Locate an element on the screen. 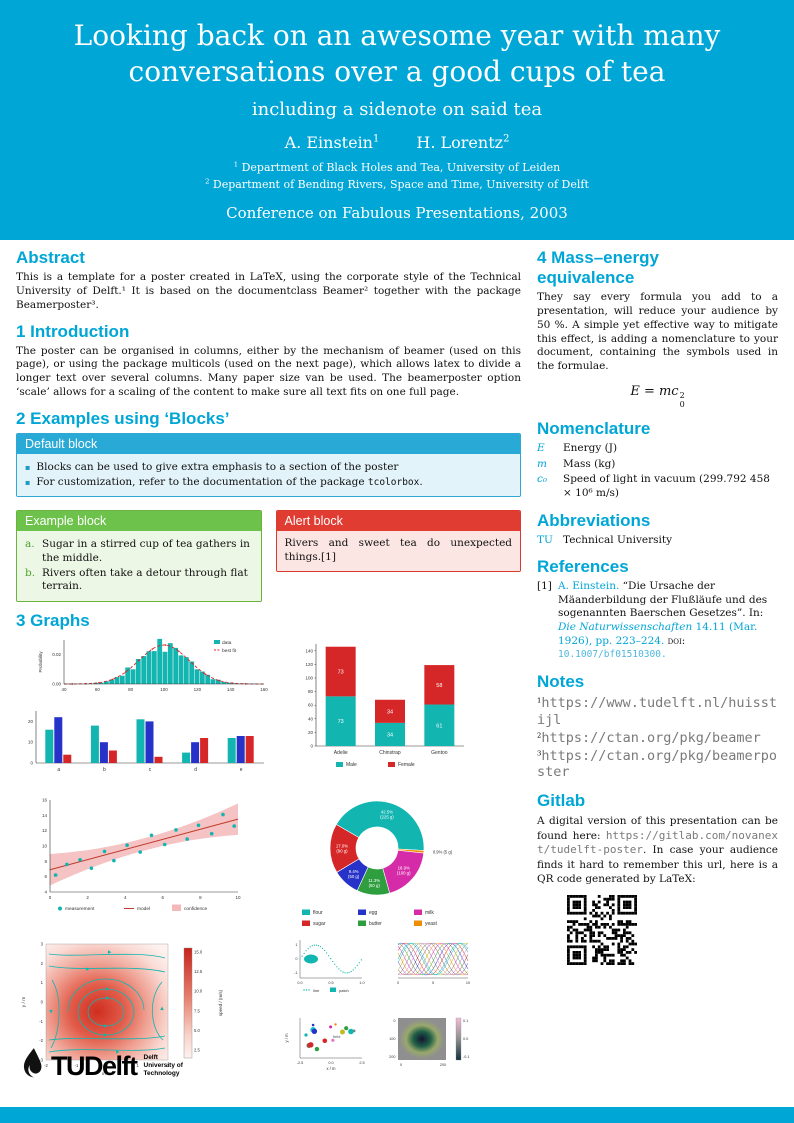 The width and height of the screenshot is (794, 1123). svg-text: Probability is located at coordinates (40, 662).